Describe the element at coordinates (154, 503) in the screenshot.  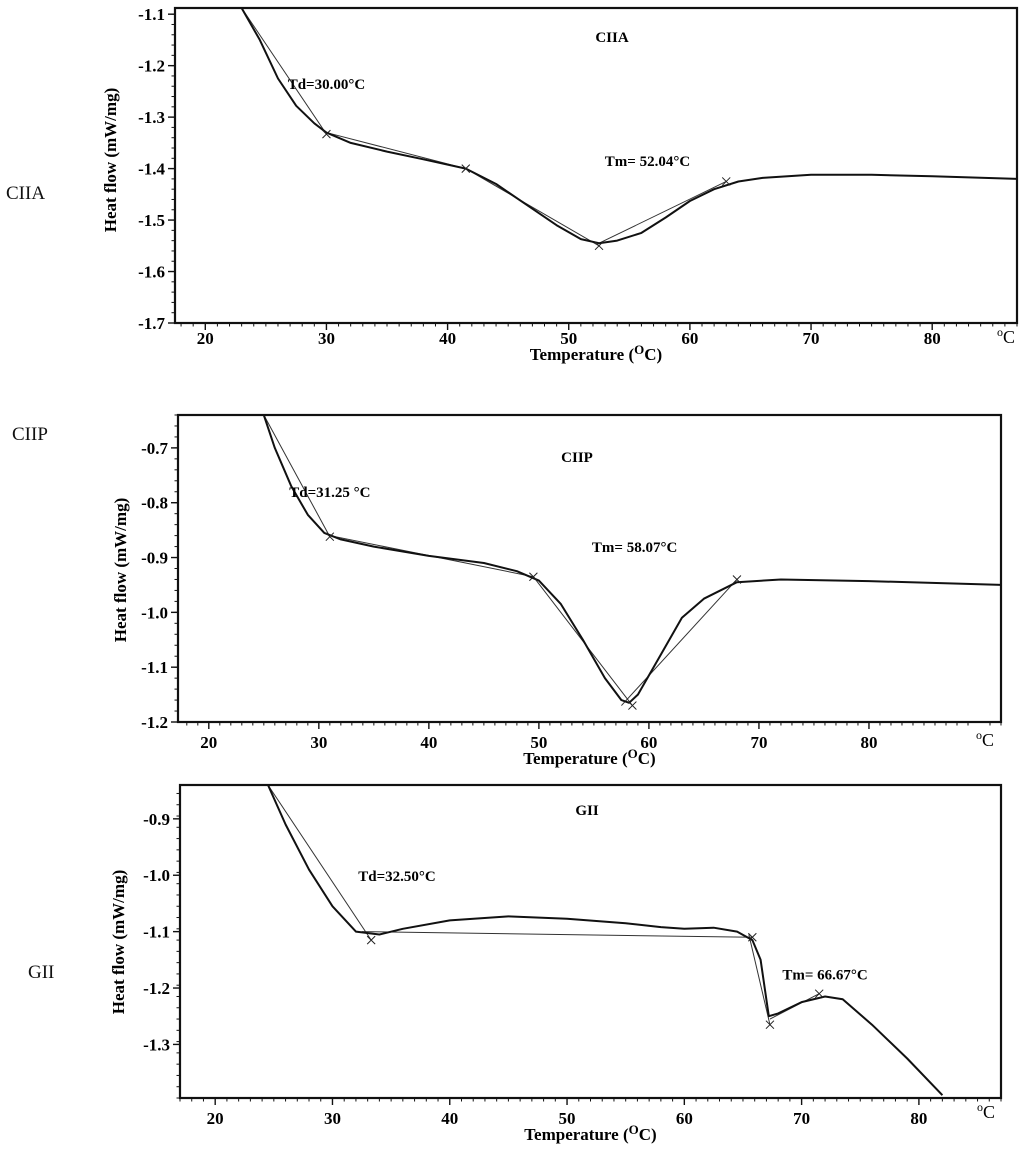
I see `y-tick-label: -0.8` at that location.